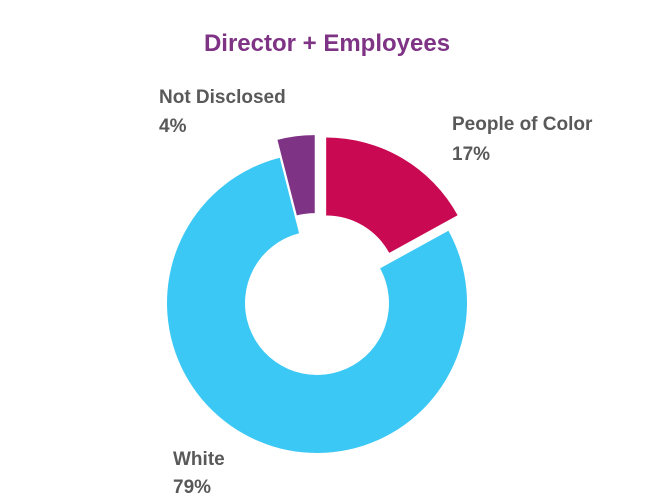  I want to click on slice-value-people-of-color: 17%, so click(471, 154).